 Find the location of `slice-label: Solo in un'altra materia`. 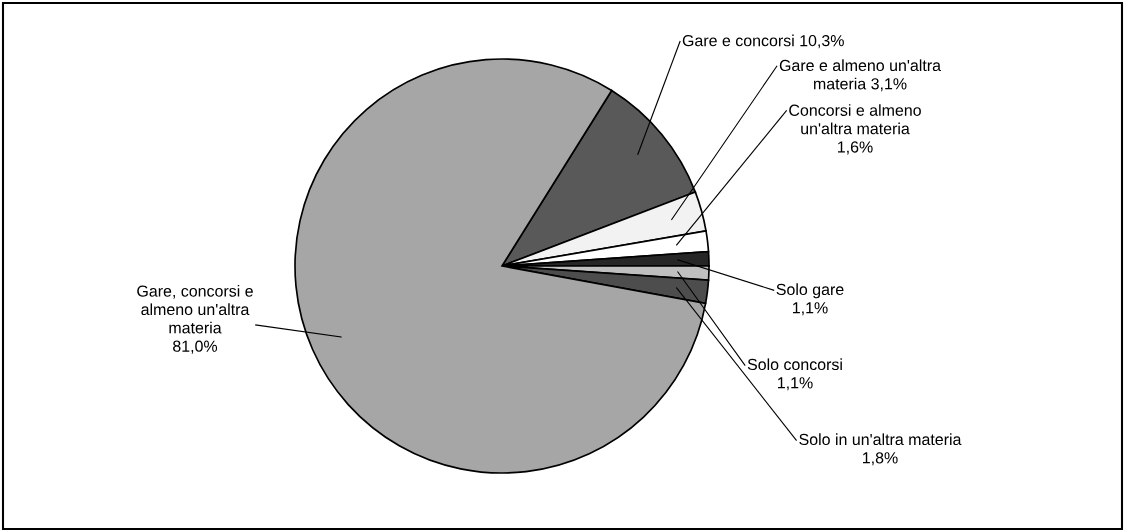

slice-label: Solo in un'altra materia is located at coordinates (880, 439).